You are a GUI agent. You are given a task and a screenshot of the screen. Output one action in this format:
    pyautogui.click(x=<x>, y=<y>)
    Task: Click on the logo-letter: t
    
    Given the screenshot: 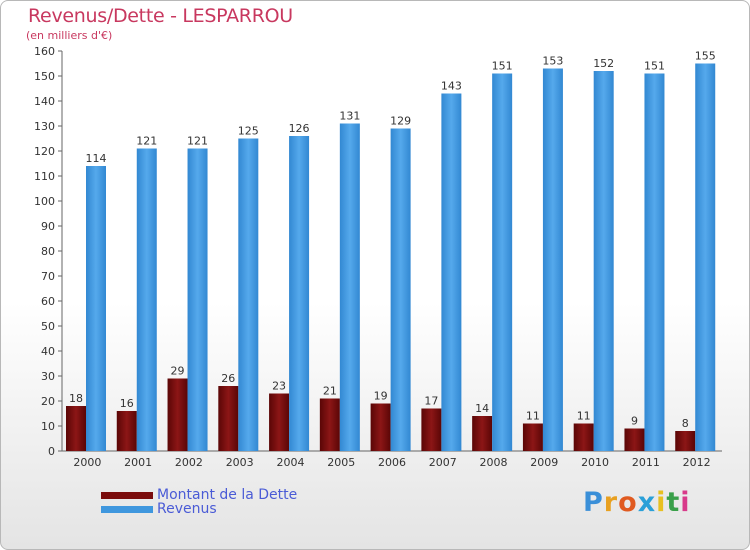 What is the action you would take?
    pyautogui.click(x=673, y=502)
    